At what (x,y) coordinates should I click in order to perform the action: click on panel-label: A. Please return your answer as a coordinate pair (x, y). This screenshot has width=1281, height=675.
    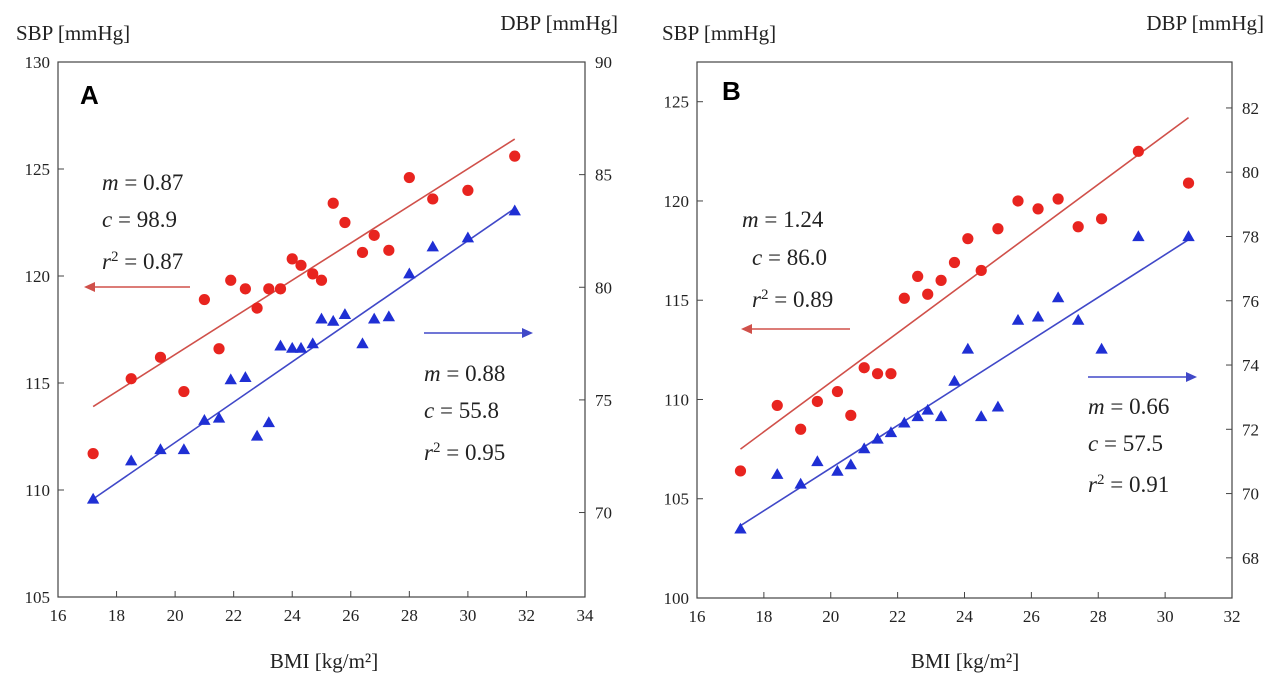
    Looking at the image, I should click on (89, 95).